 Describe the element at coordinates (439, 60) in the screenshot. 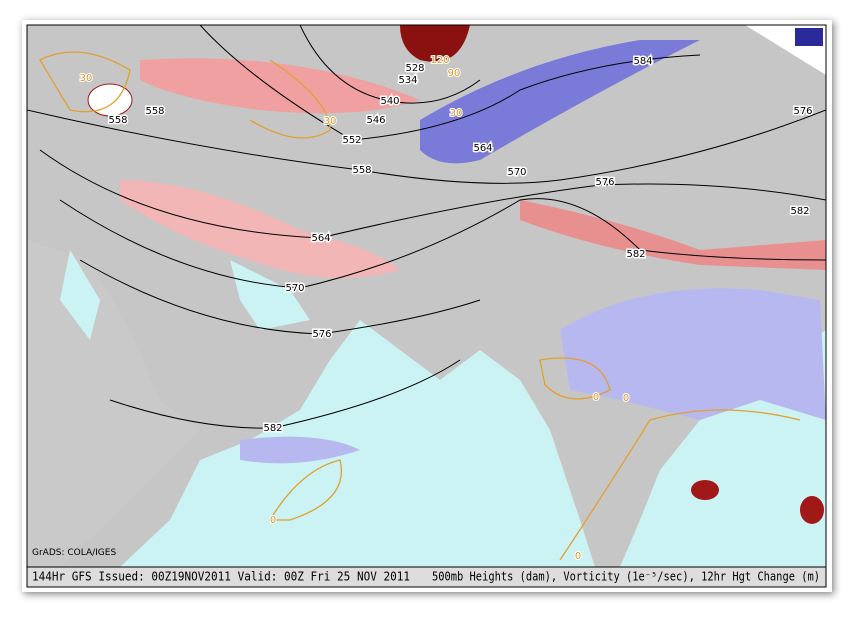

I see `change-label: 120` at that location.